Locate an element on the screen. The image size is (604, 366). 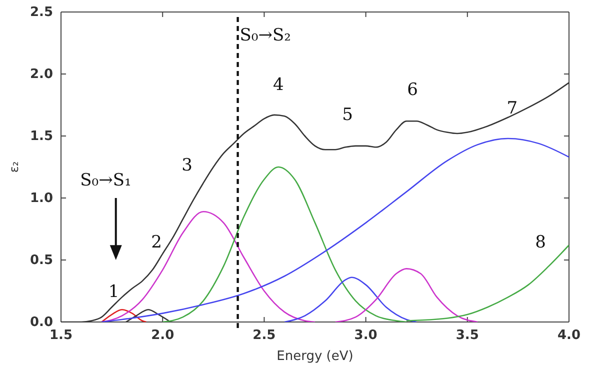
x-tick-label: 4.0 is located at coordinates (569, 336).